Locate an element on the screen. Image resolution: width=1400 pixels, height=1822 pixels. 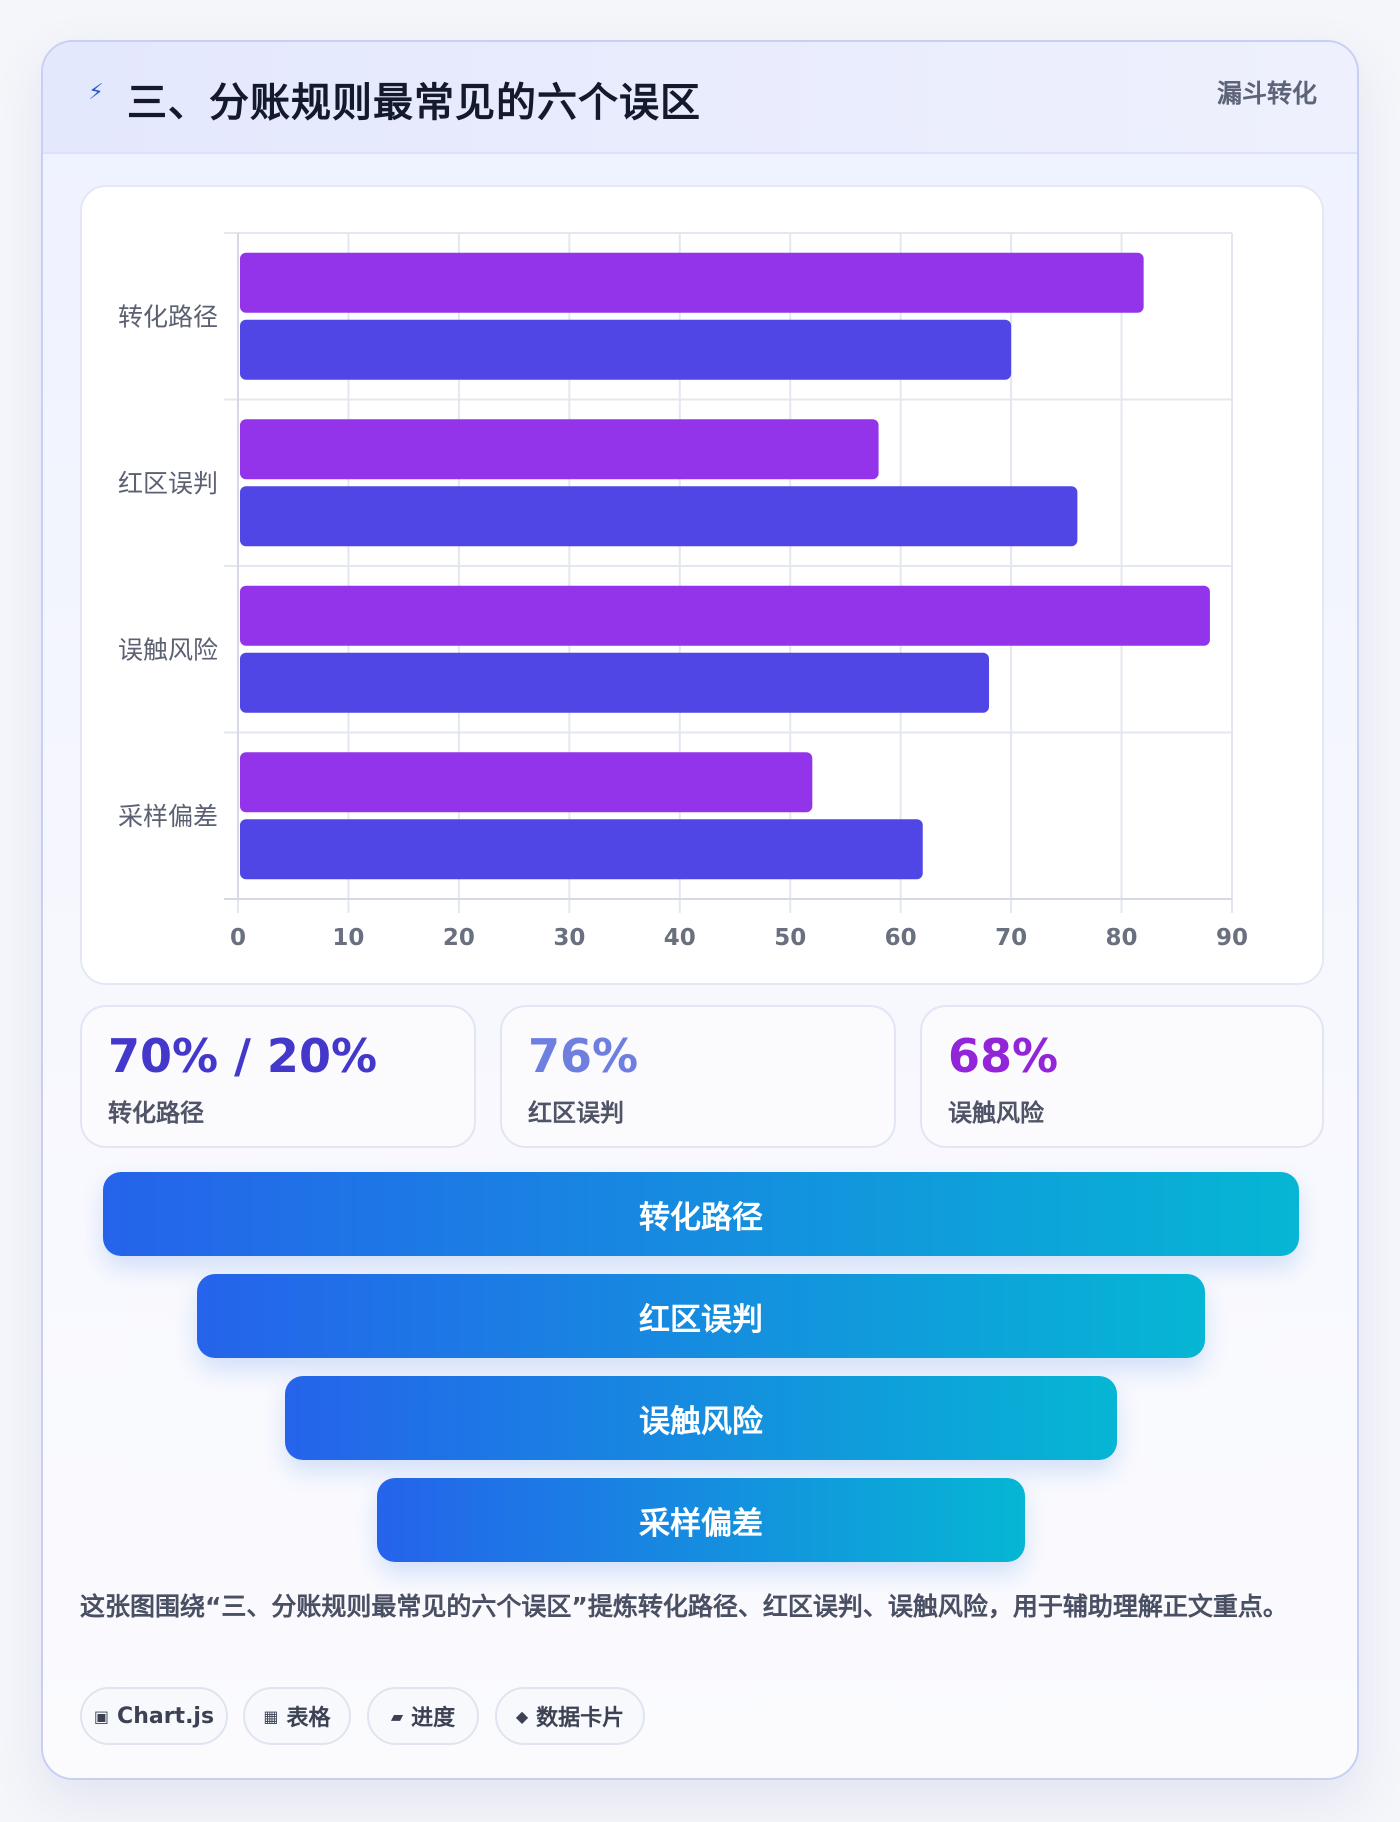
y-category-label: 红区误判 is located at coordinates (168, 483).